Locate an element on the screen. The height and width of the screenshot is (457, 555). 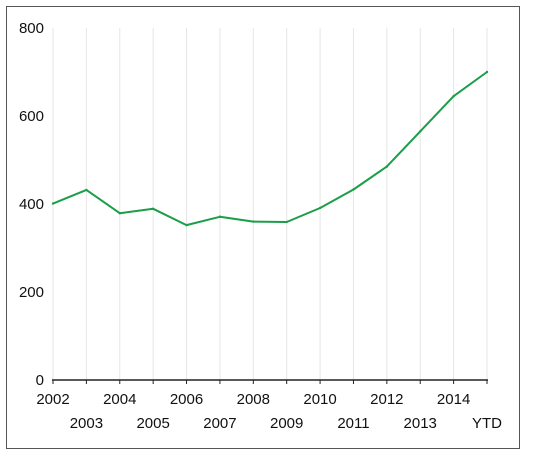
x-tick-label-2011: 2011 is located at coordinates (353, 423).